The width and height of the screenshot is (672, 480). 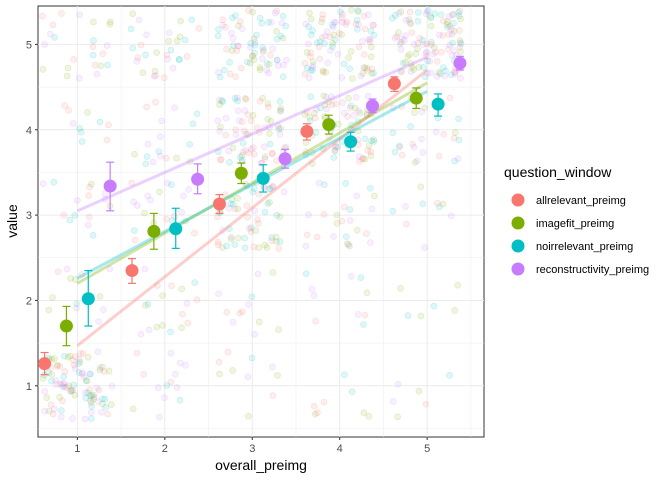 I want to click on y-tick-label: 1, so click(x=29, y=387).